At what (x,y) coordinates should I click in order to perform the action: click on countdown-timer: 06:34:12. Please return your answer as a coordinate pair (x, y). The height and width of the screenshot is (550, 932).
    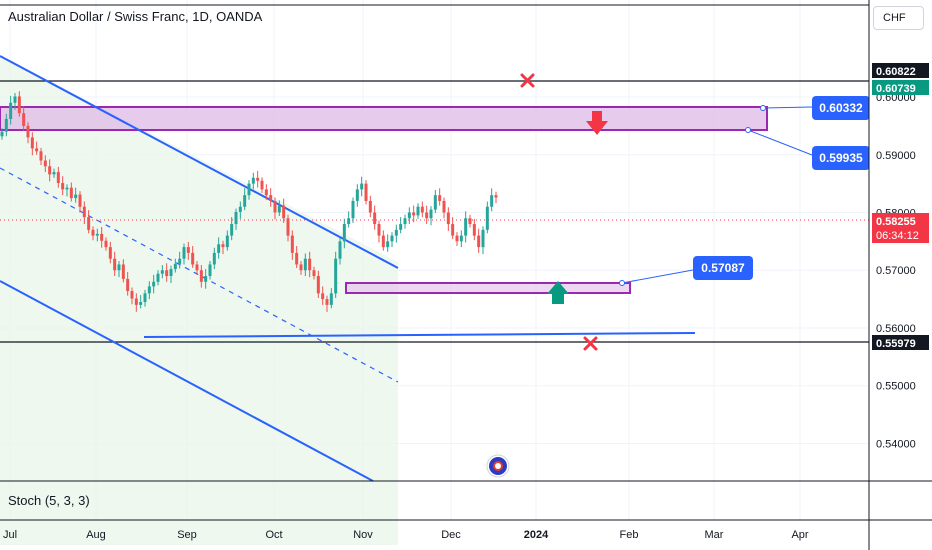
    Looking at the image, I should click on (897, 236).